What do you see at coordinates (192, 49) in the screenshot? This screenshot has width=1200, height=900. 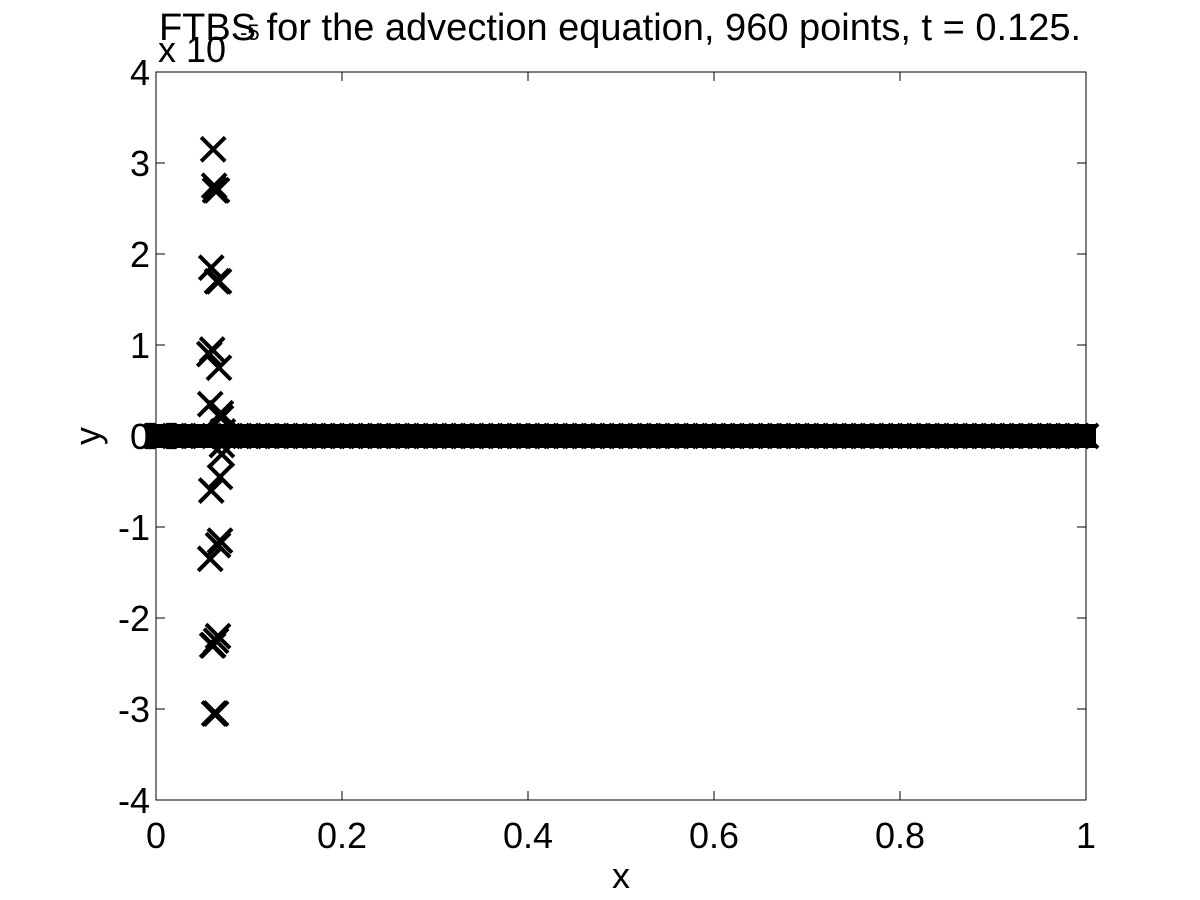 I see `y-multiplier-base: x 10` at bounding box center [192, 49].